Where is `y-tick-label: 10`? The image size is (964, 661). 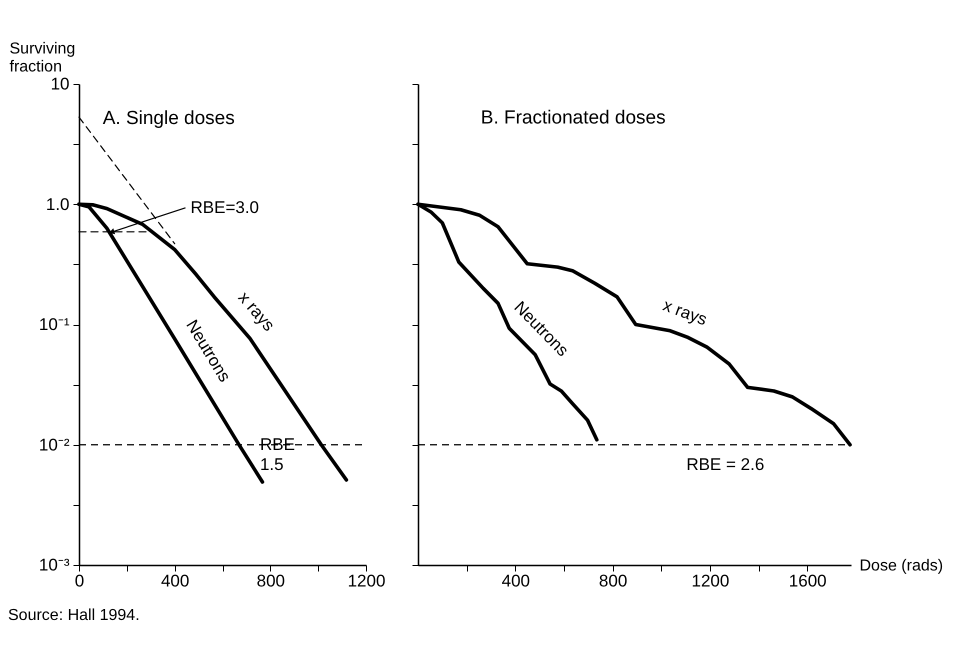 y-tick-label: 10 is located at coordinates (60, 84).